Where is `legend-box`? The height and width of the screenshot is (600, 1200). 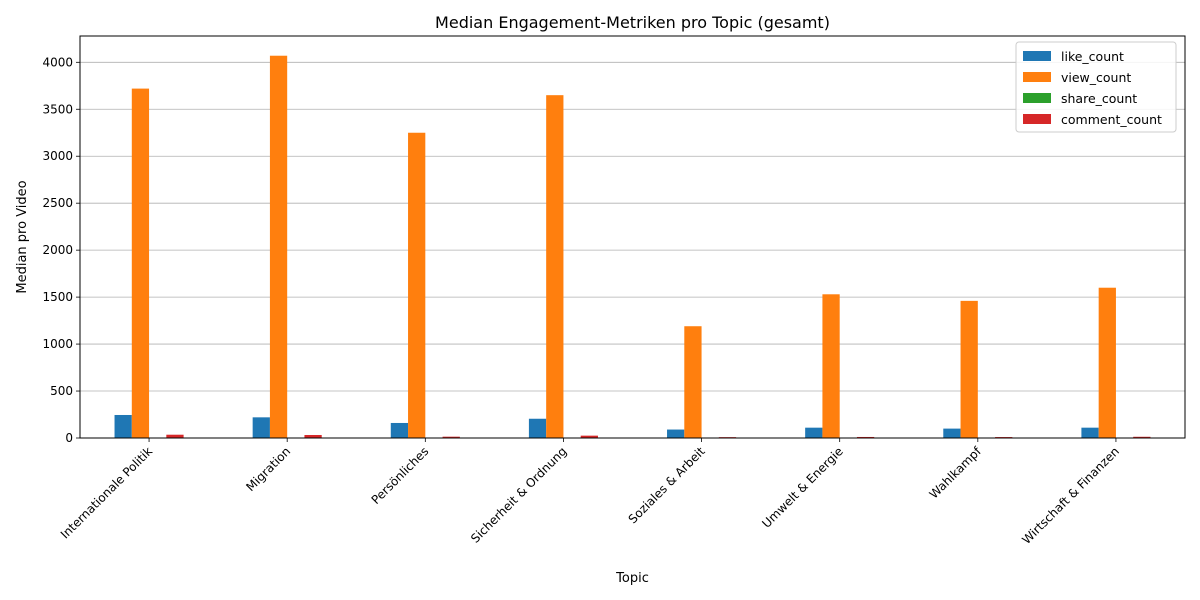
legend-box is located at coordinates (1096, 87).